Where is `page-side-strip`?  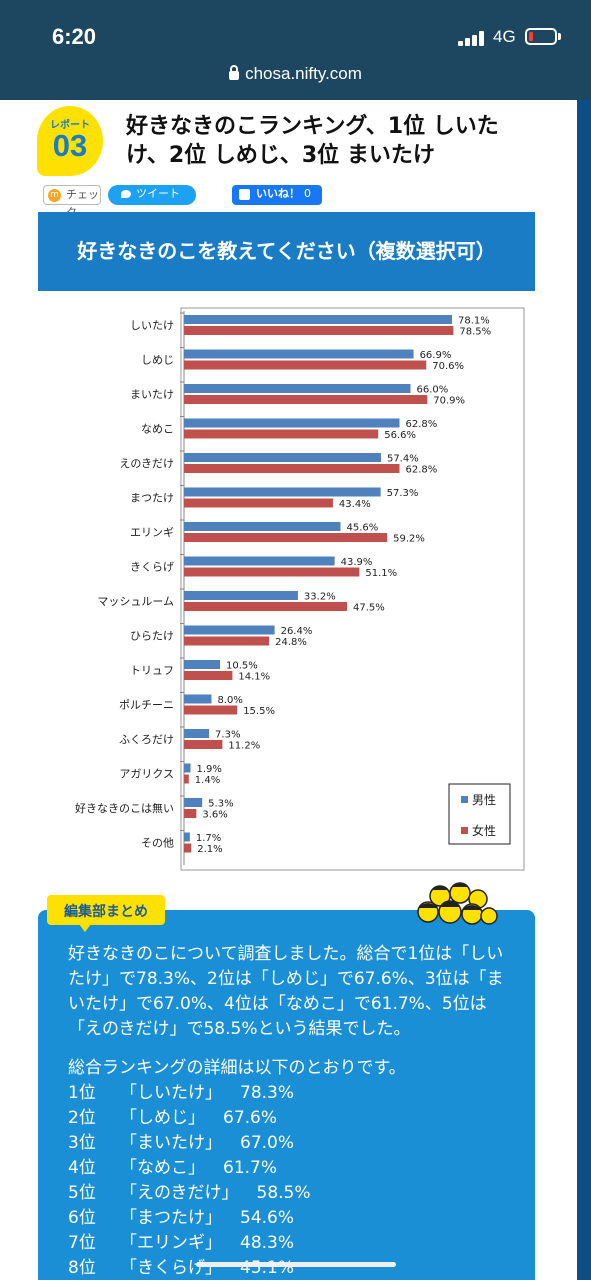
page-side-strip is located at coordinates (584, 690).